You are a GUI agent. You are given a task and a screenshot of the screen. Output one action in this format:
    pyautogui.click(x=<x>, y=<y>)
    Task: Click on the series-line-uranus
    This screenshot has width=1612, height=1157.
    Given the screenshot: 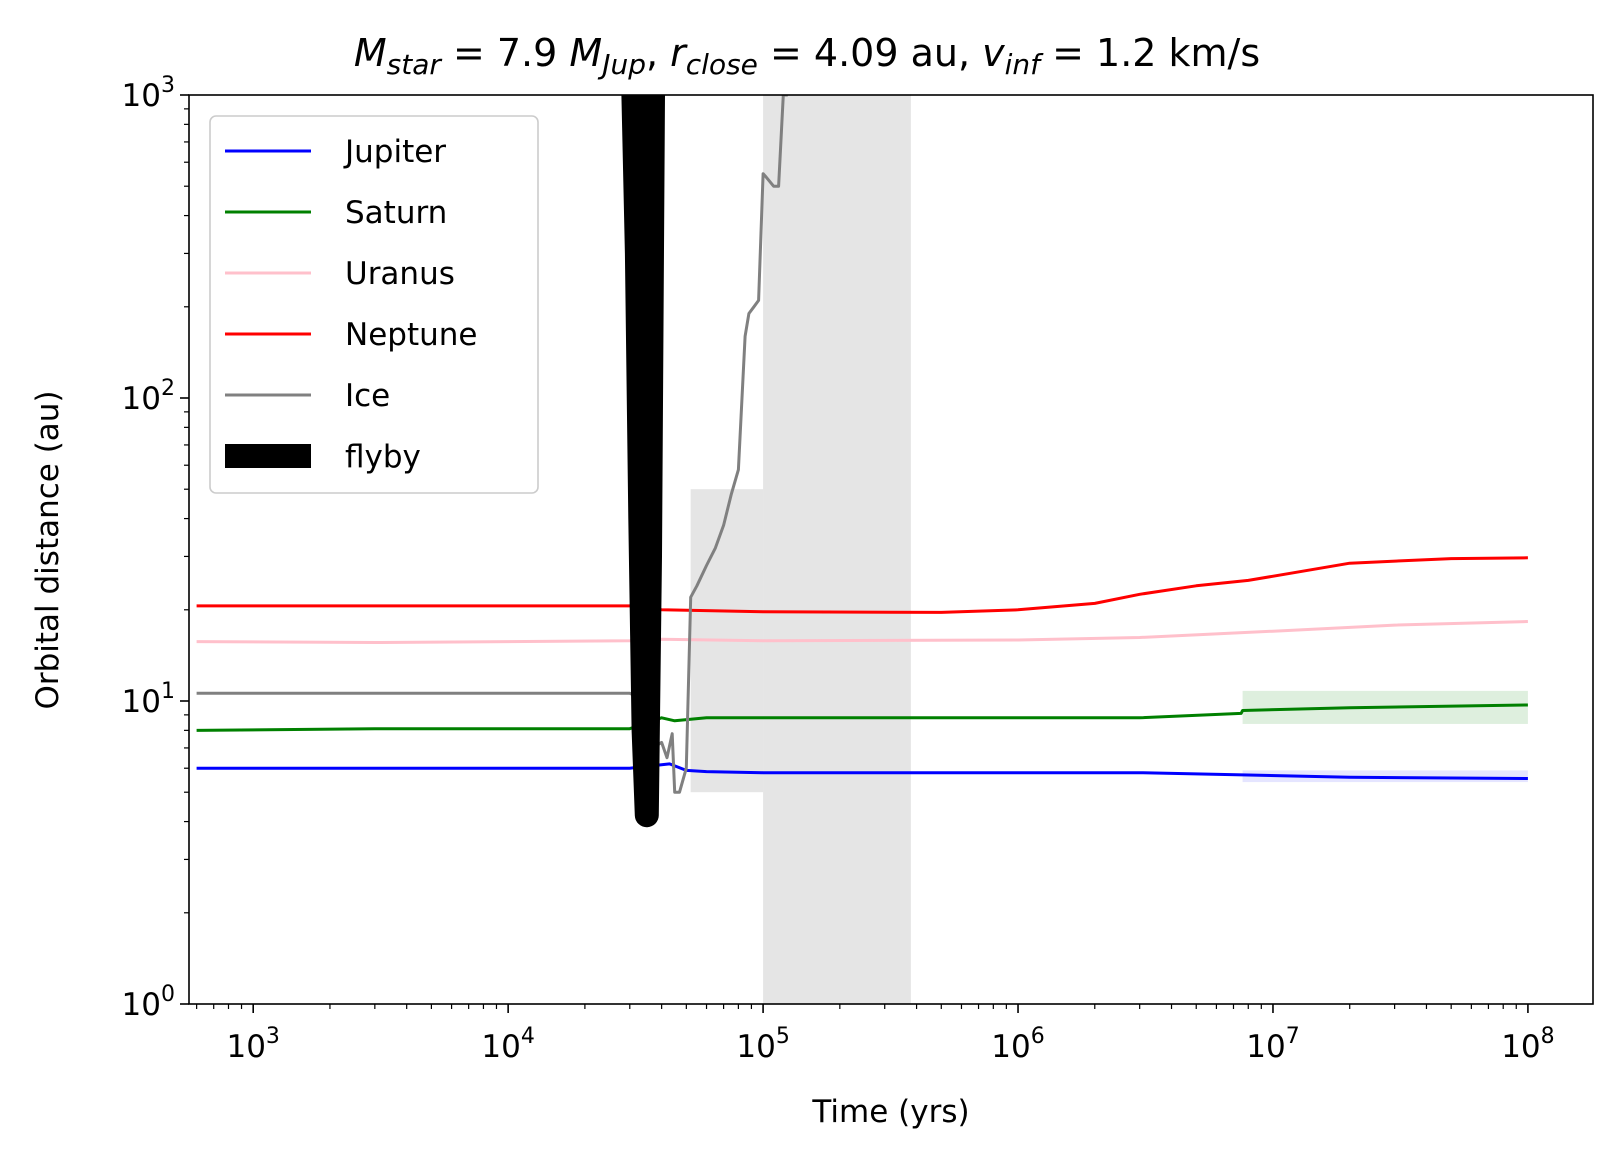 What is the action you would take?
    pyautogui.click(x=862, y=632)
    